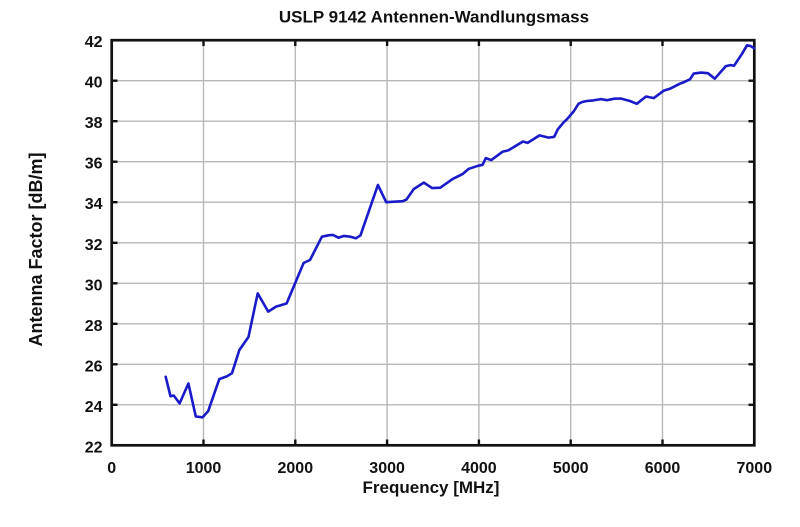 This screenshot has height=527, width=800. Describe the element at coordinates (94, 83) in the screenshot. I see `svg-text: 40` at that location.